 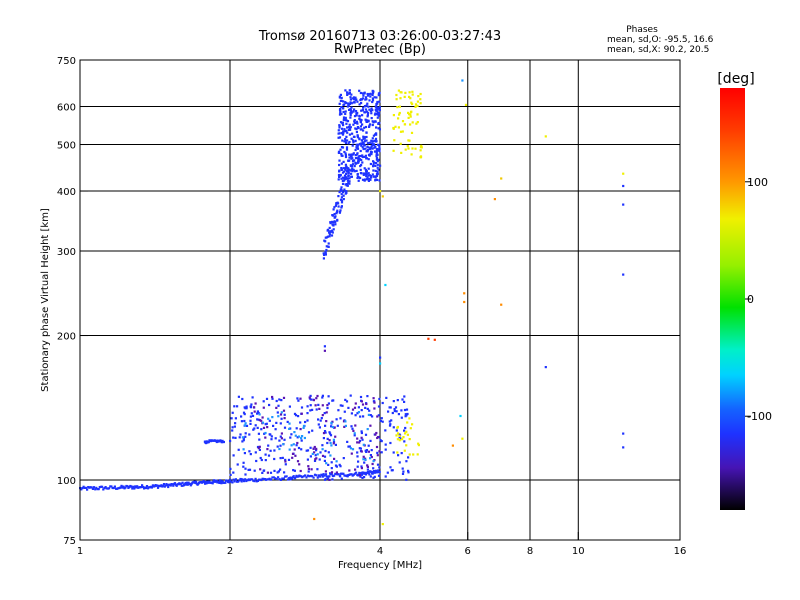 What do you see at coordinates (66, 108) in the screenshot?
I see `y-tick-label: 600` at bounding box center [66, 108].